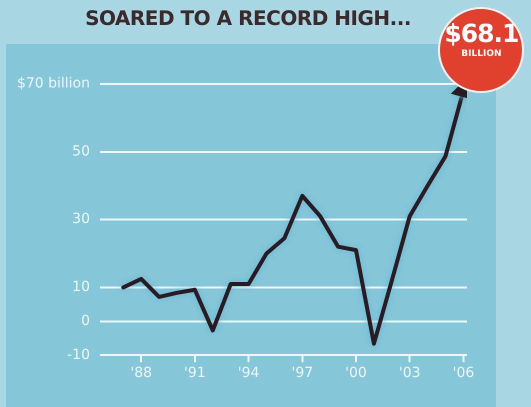  What do you see at coordinates (78, 354) in the screenshot?
I see `y-tick-label: -10` at bounding box center [78, 354].